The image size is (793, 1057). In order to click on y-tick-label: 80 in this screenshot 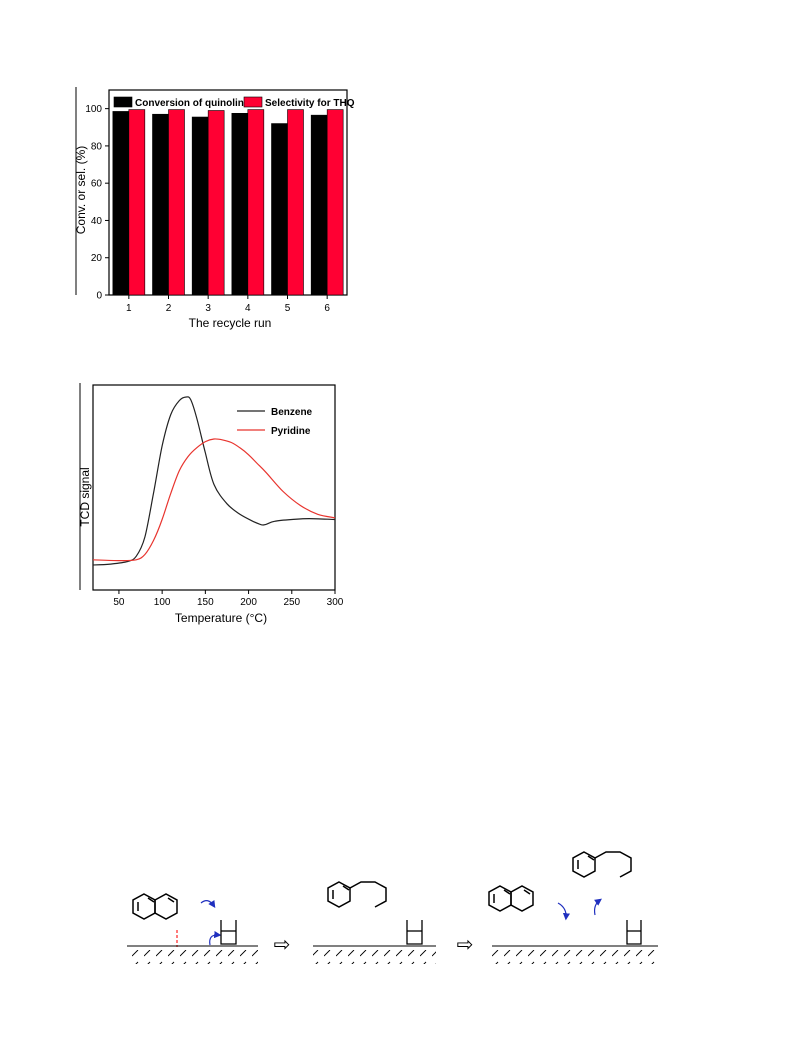, I will do `click(97, 146)`.